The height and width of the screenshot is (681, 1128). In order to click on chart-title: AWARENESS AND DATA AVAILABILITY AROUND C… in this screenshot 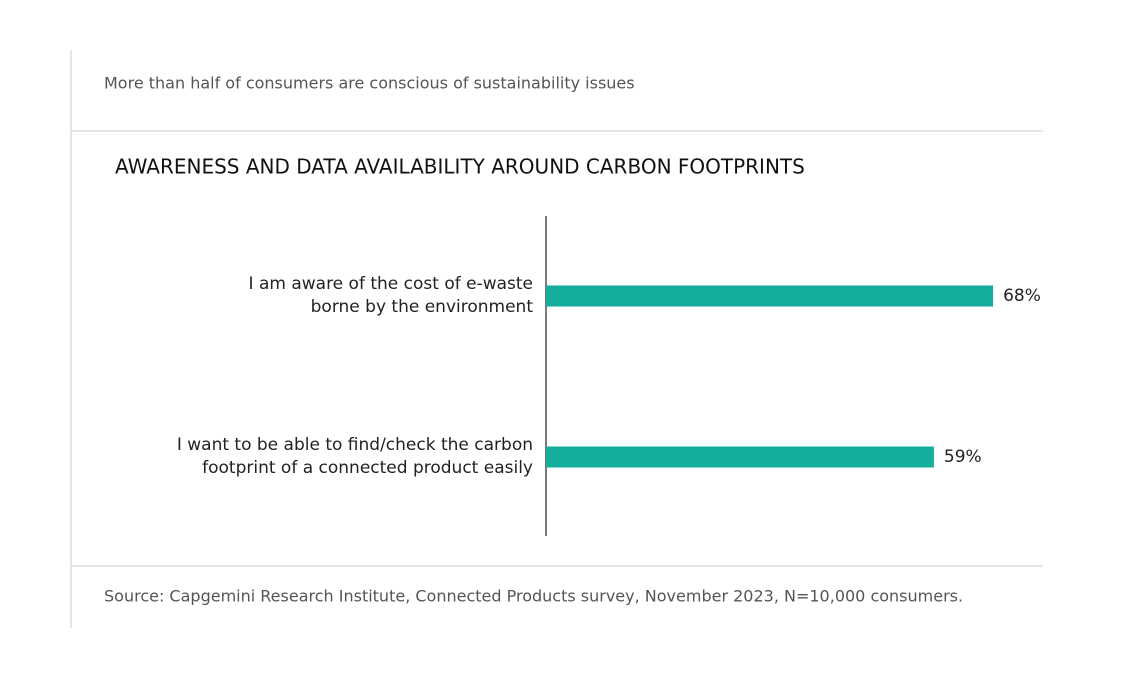, I will do `click(460, 167)`.